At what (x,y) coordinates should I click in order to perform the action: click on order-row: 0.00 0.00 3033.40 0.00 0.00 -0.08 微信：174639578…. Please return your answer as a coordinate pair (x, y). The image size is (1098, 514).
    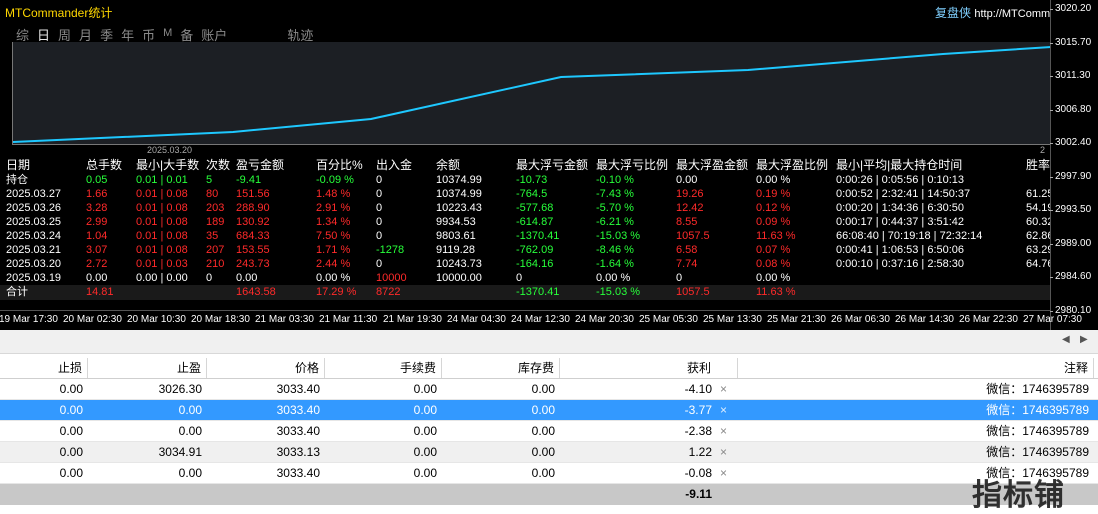
    Looking at the image, I should click on (549, 473).